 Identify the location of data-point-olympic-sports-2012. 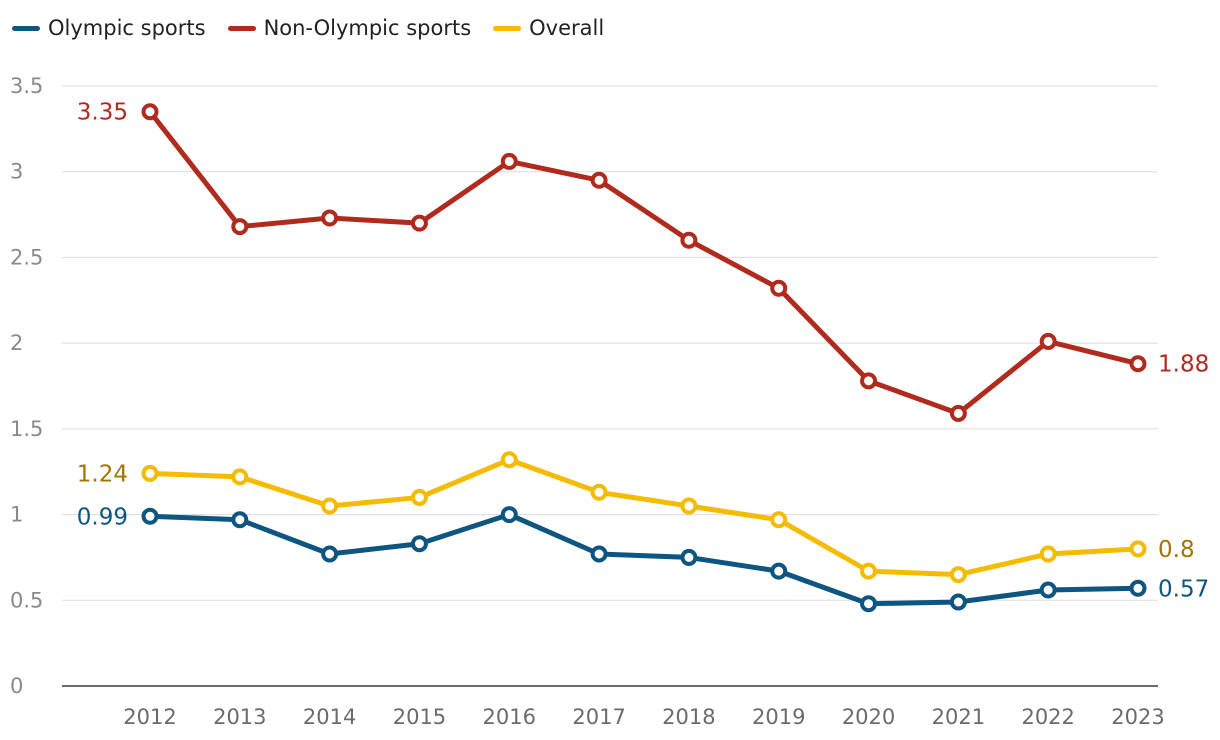
(150, 516).